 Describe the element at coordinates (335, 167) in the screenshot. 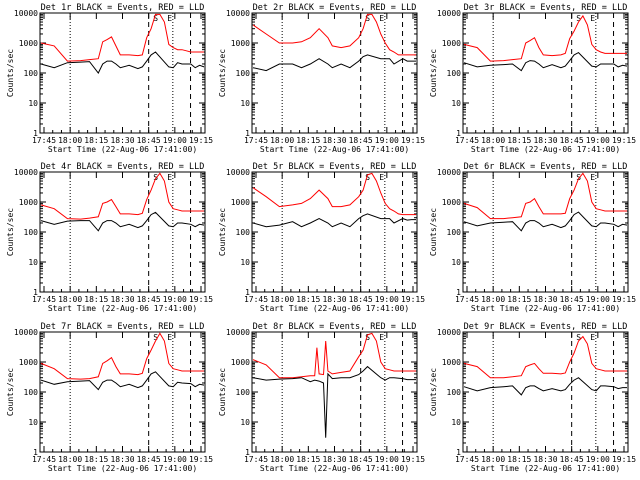

I see `panel-title: Det 5r BLACK = Events, RED = LLD` at that location.